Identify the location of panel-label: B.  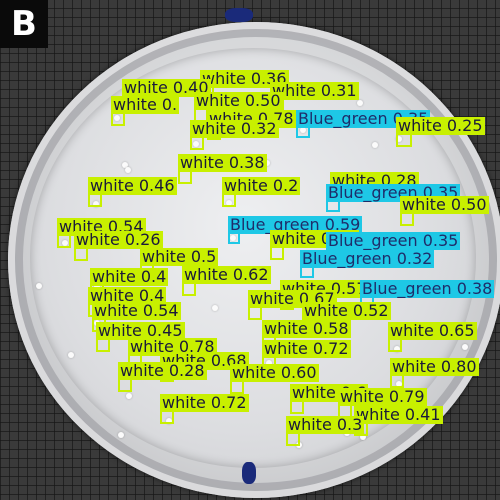
(24, 24).